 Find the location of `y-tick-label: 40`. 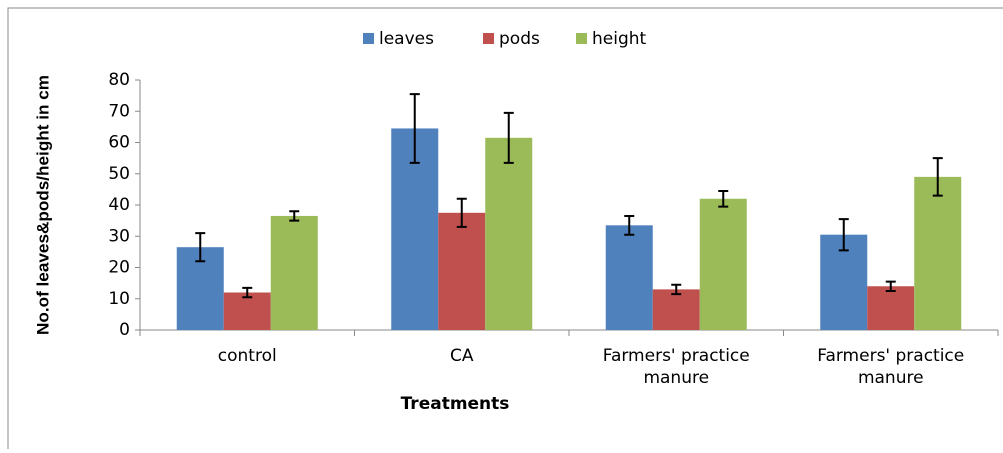

y-tick-label: 40 is located at coordinates (119, 205).